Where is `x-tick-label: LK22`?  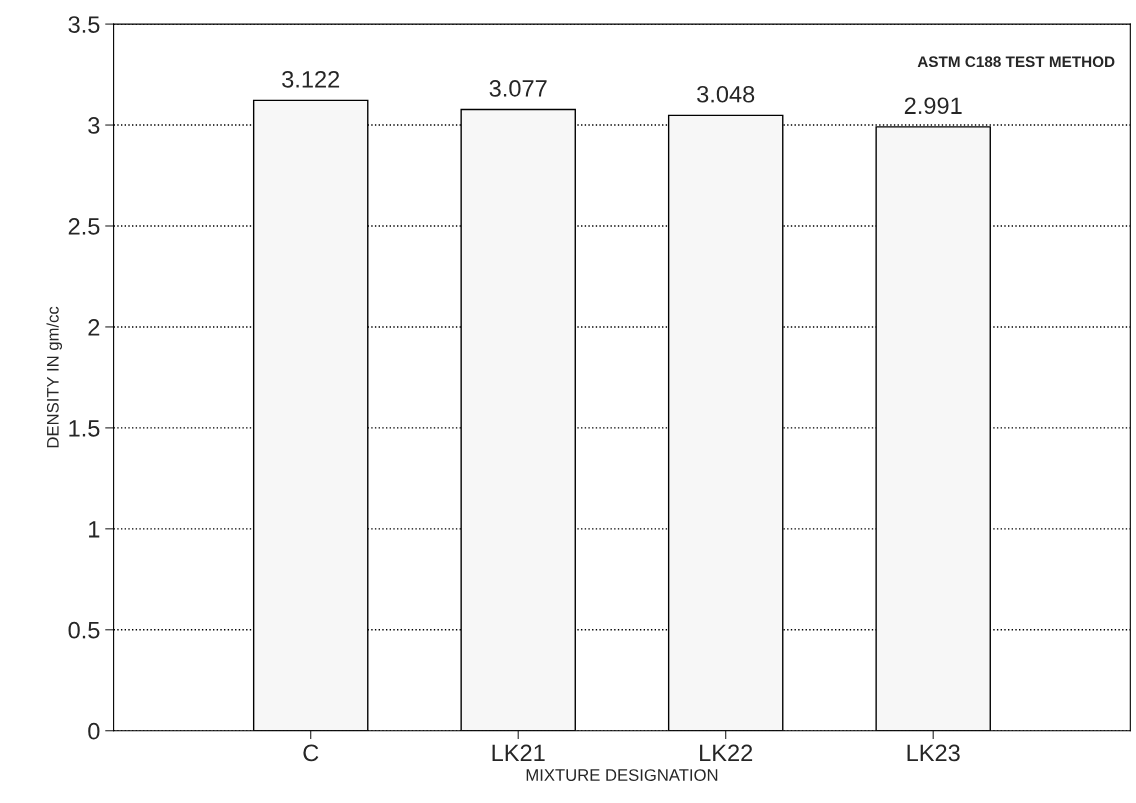
x-tick-label: LK22 is located at coordinates (726, 753).